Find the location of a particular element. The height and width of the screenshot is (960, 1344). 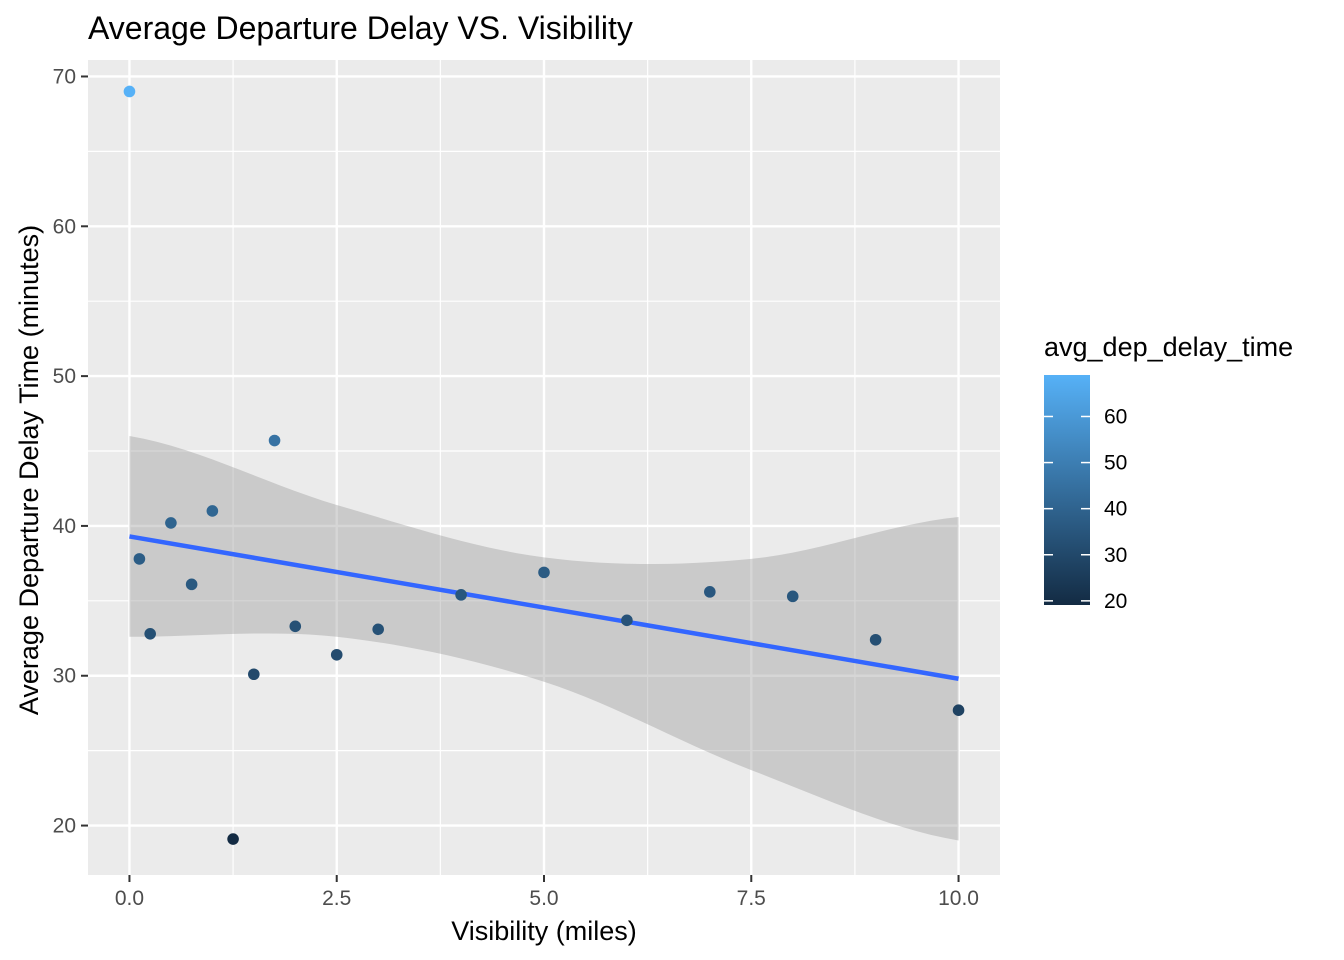

legend-label: 30 is located at coordinates (1115, 555).